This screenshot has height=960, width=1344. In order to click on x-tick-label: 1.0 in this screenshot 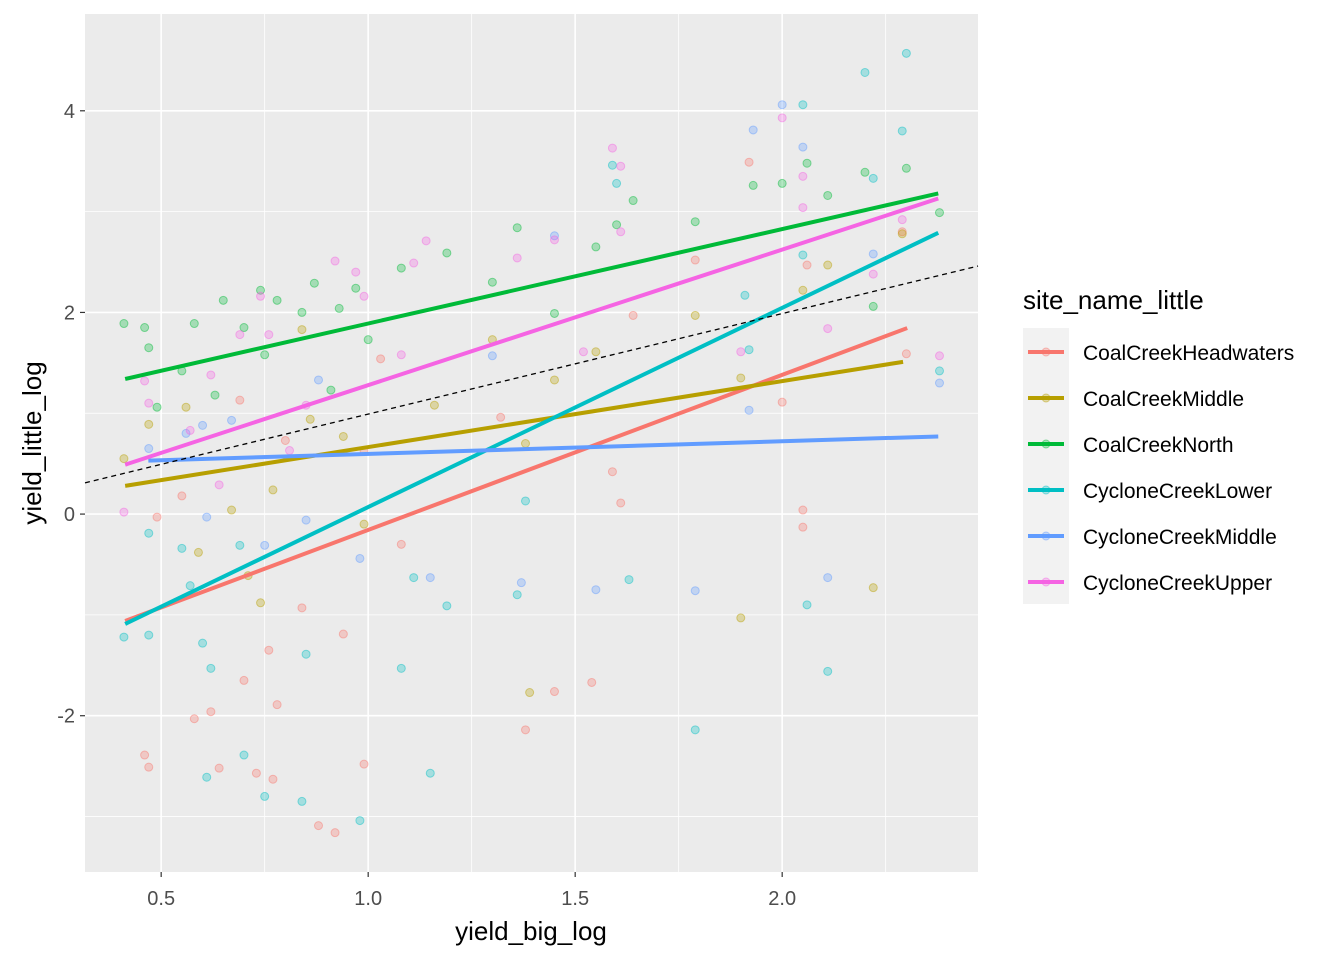, I will do `click(368, 899)`.